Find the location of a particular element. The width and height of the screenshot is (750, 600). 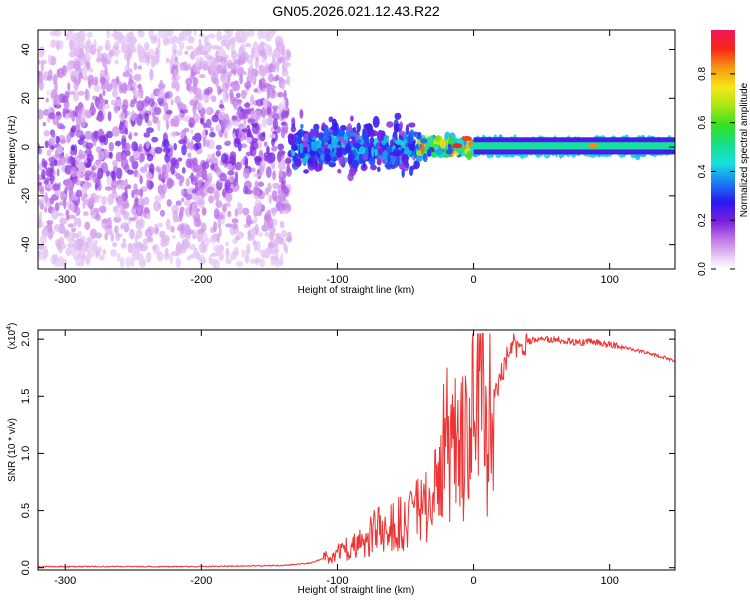

x-tick-label: -300 is located at coordinates (65, 280).